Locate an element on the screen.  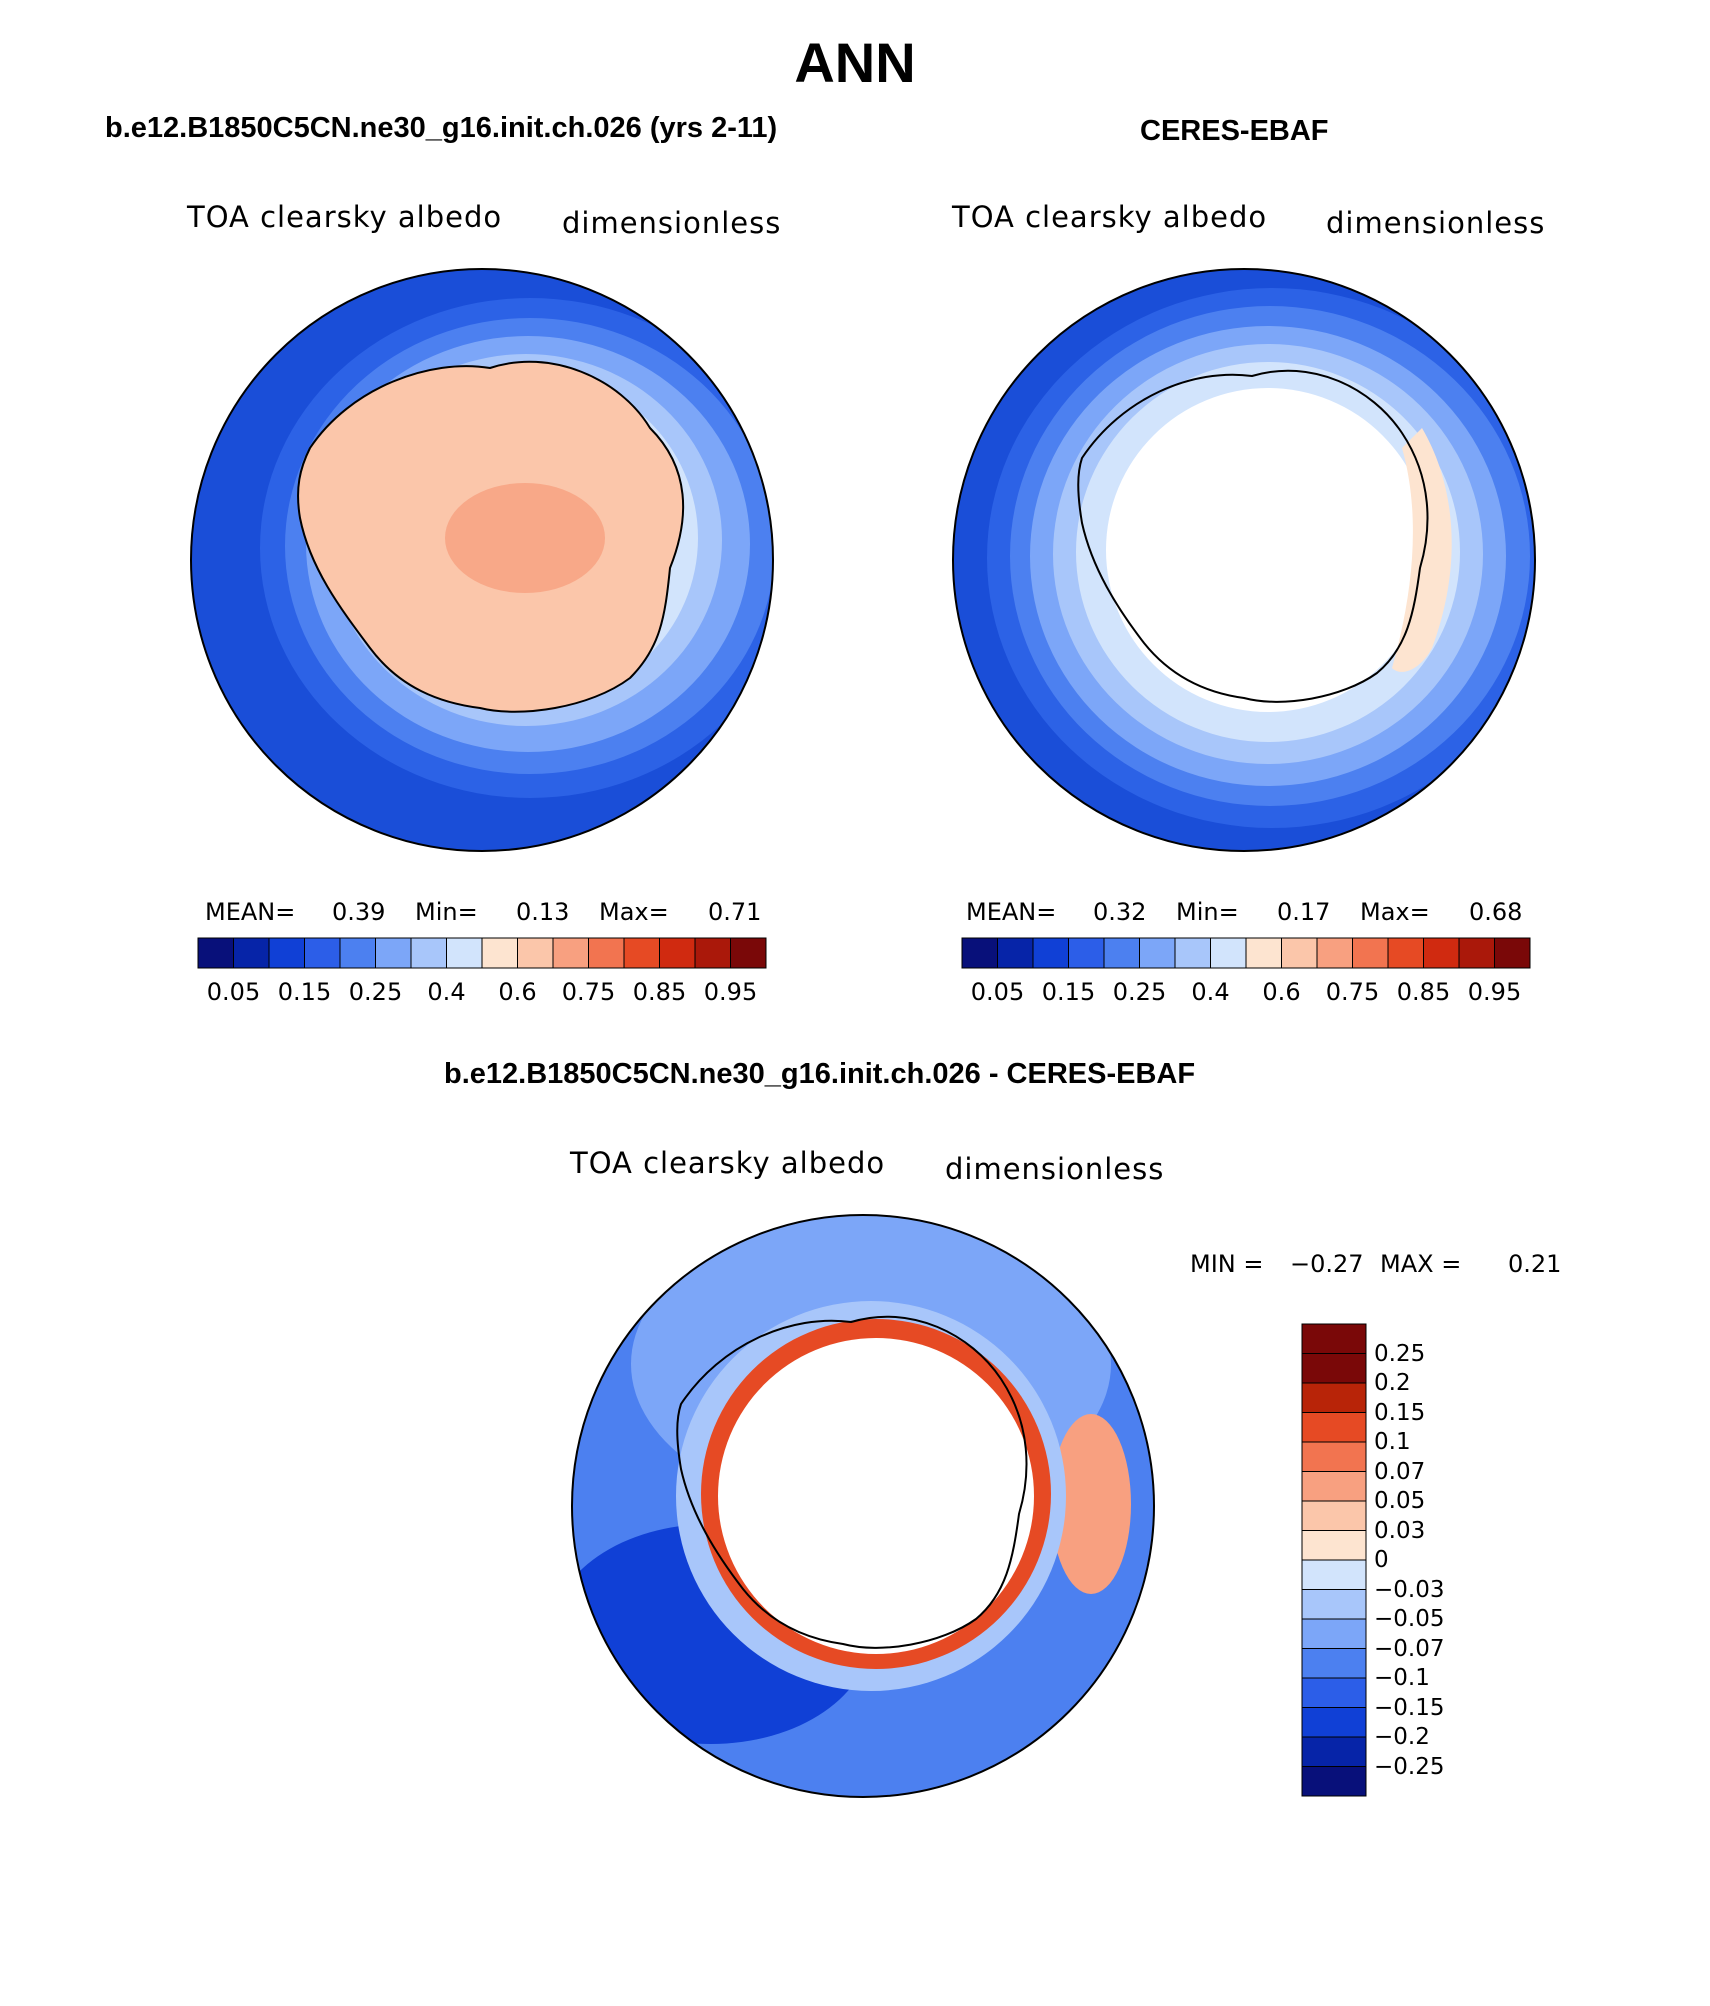
model-map is located at coordinates (482, 560).